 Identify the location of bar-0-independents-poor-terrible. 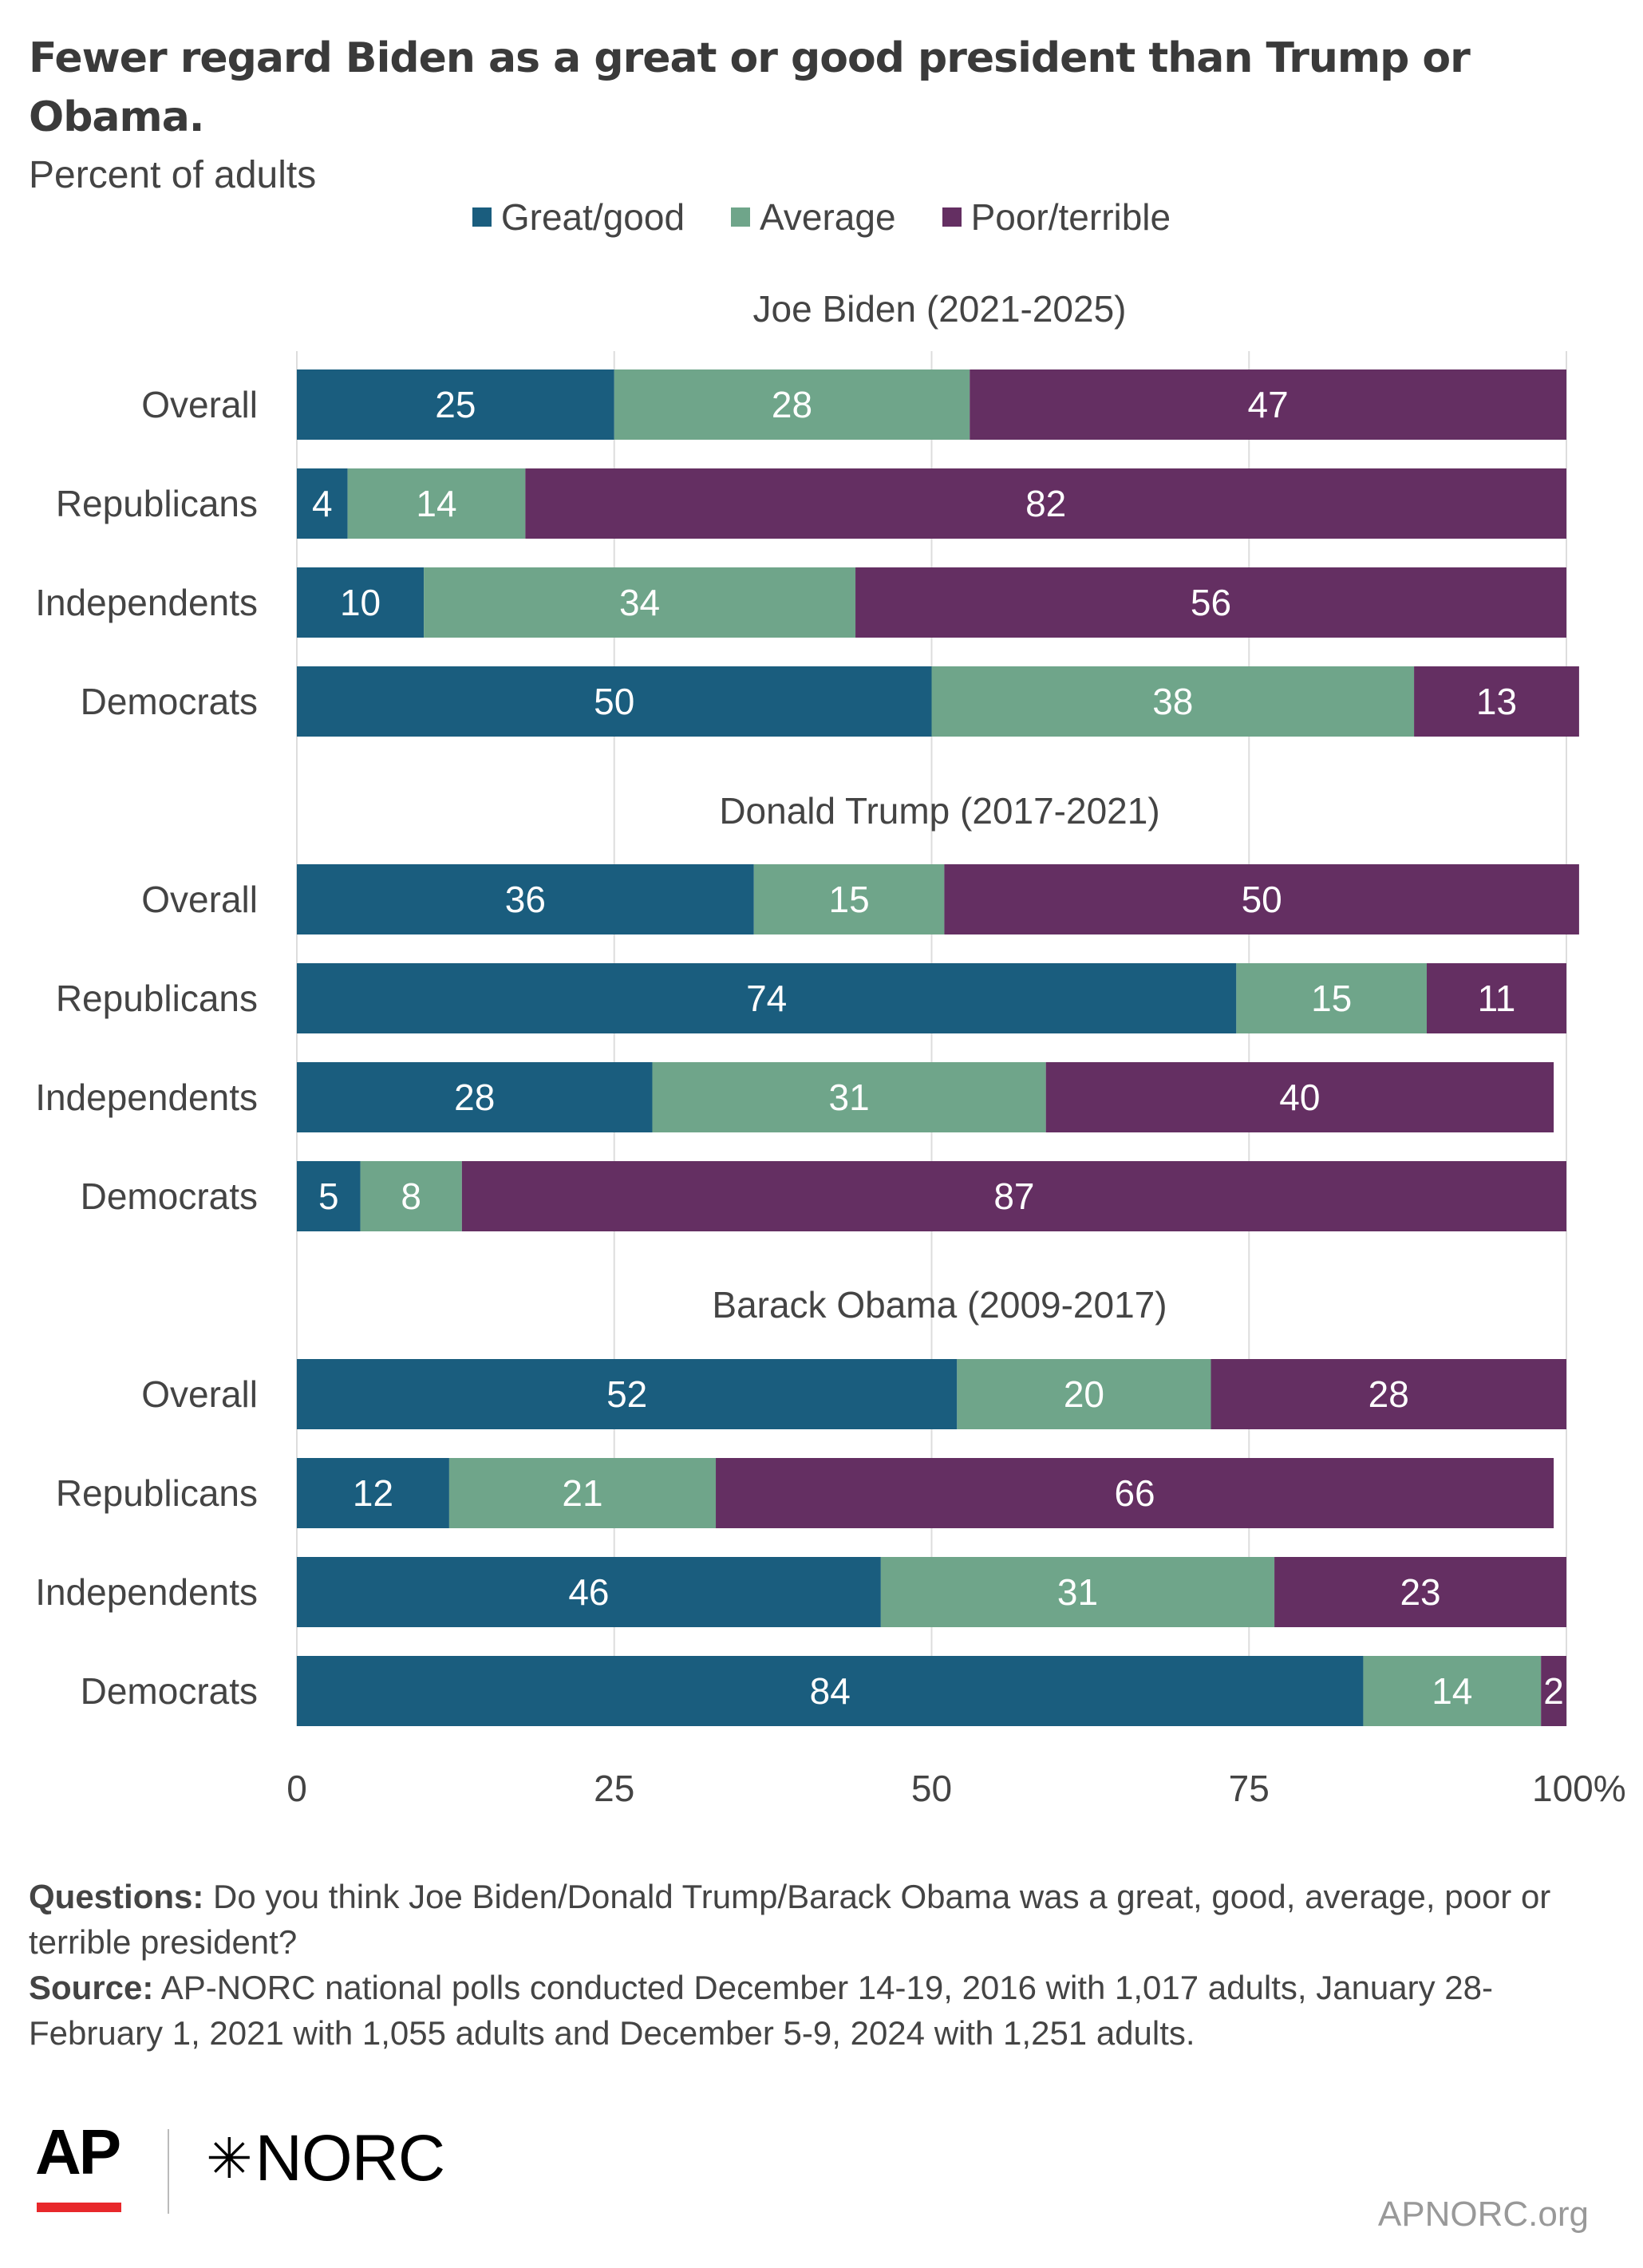
(1210, 602).